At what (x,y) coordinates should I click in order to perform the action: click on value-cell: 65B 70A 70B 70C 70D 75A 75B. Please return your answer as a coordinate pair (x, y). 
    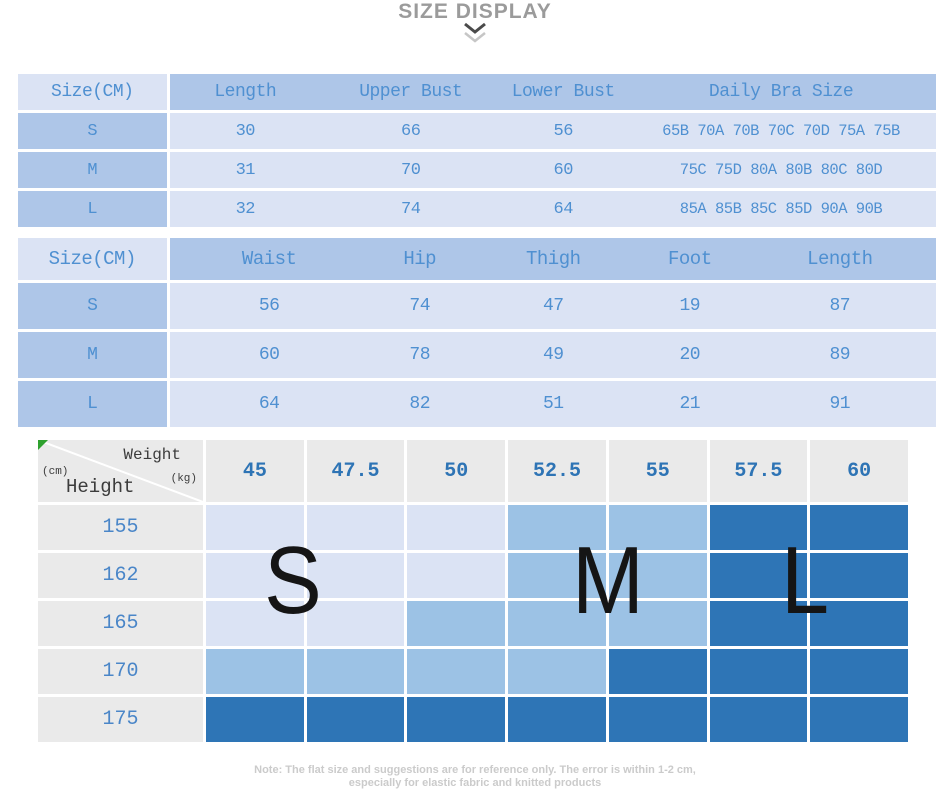
    Looking at the image, I should click on (781, 131).